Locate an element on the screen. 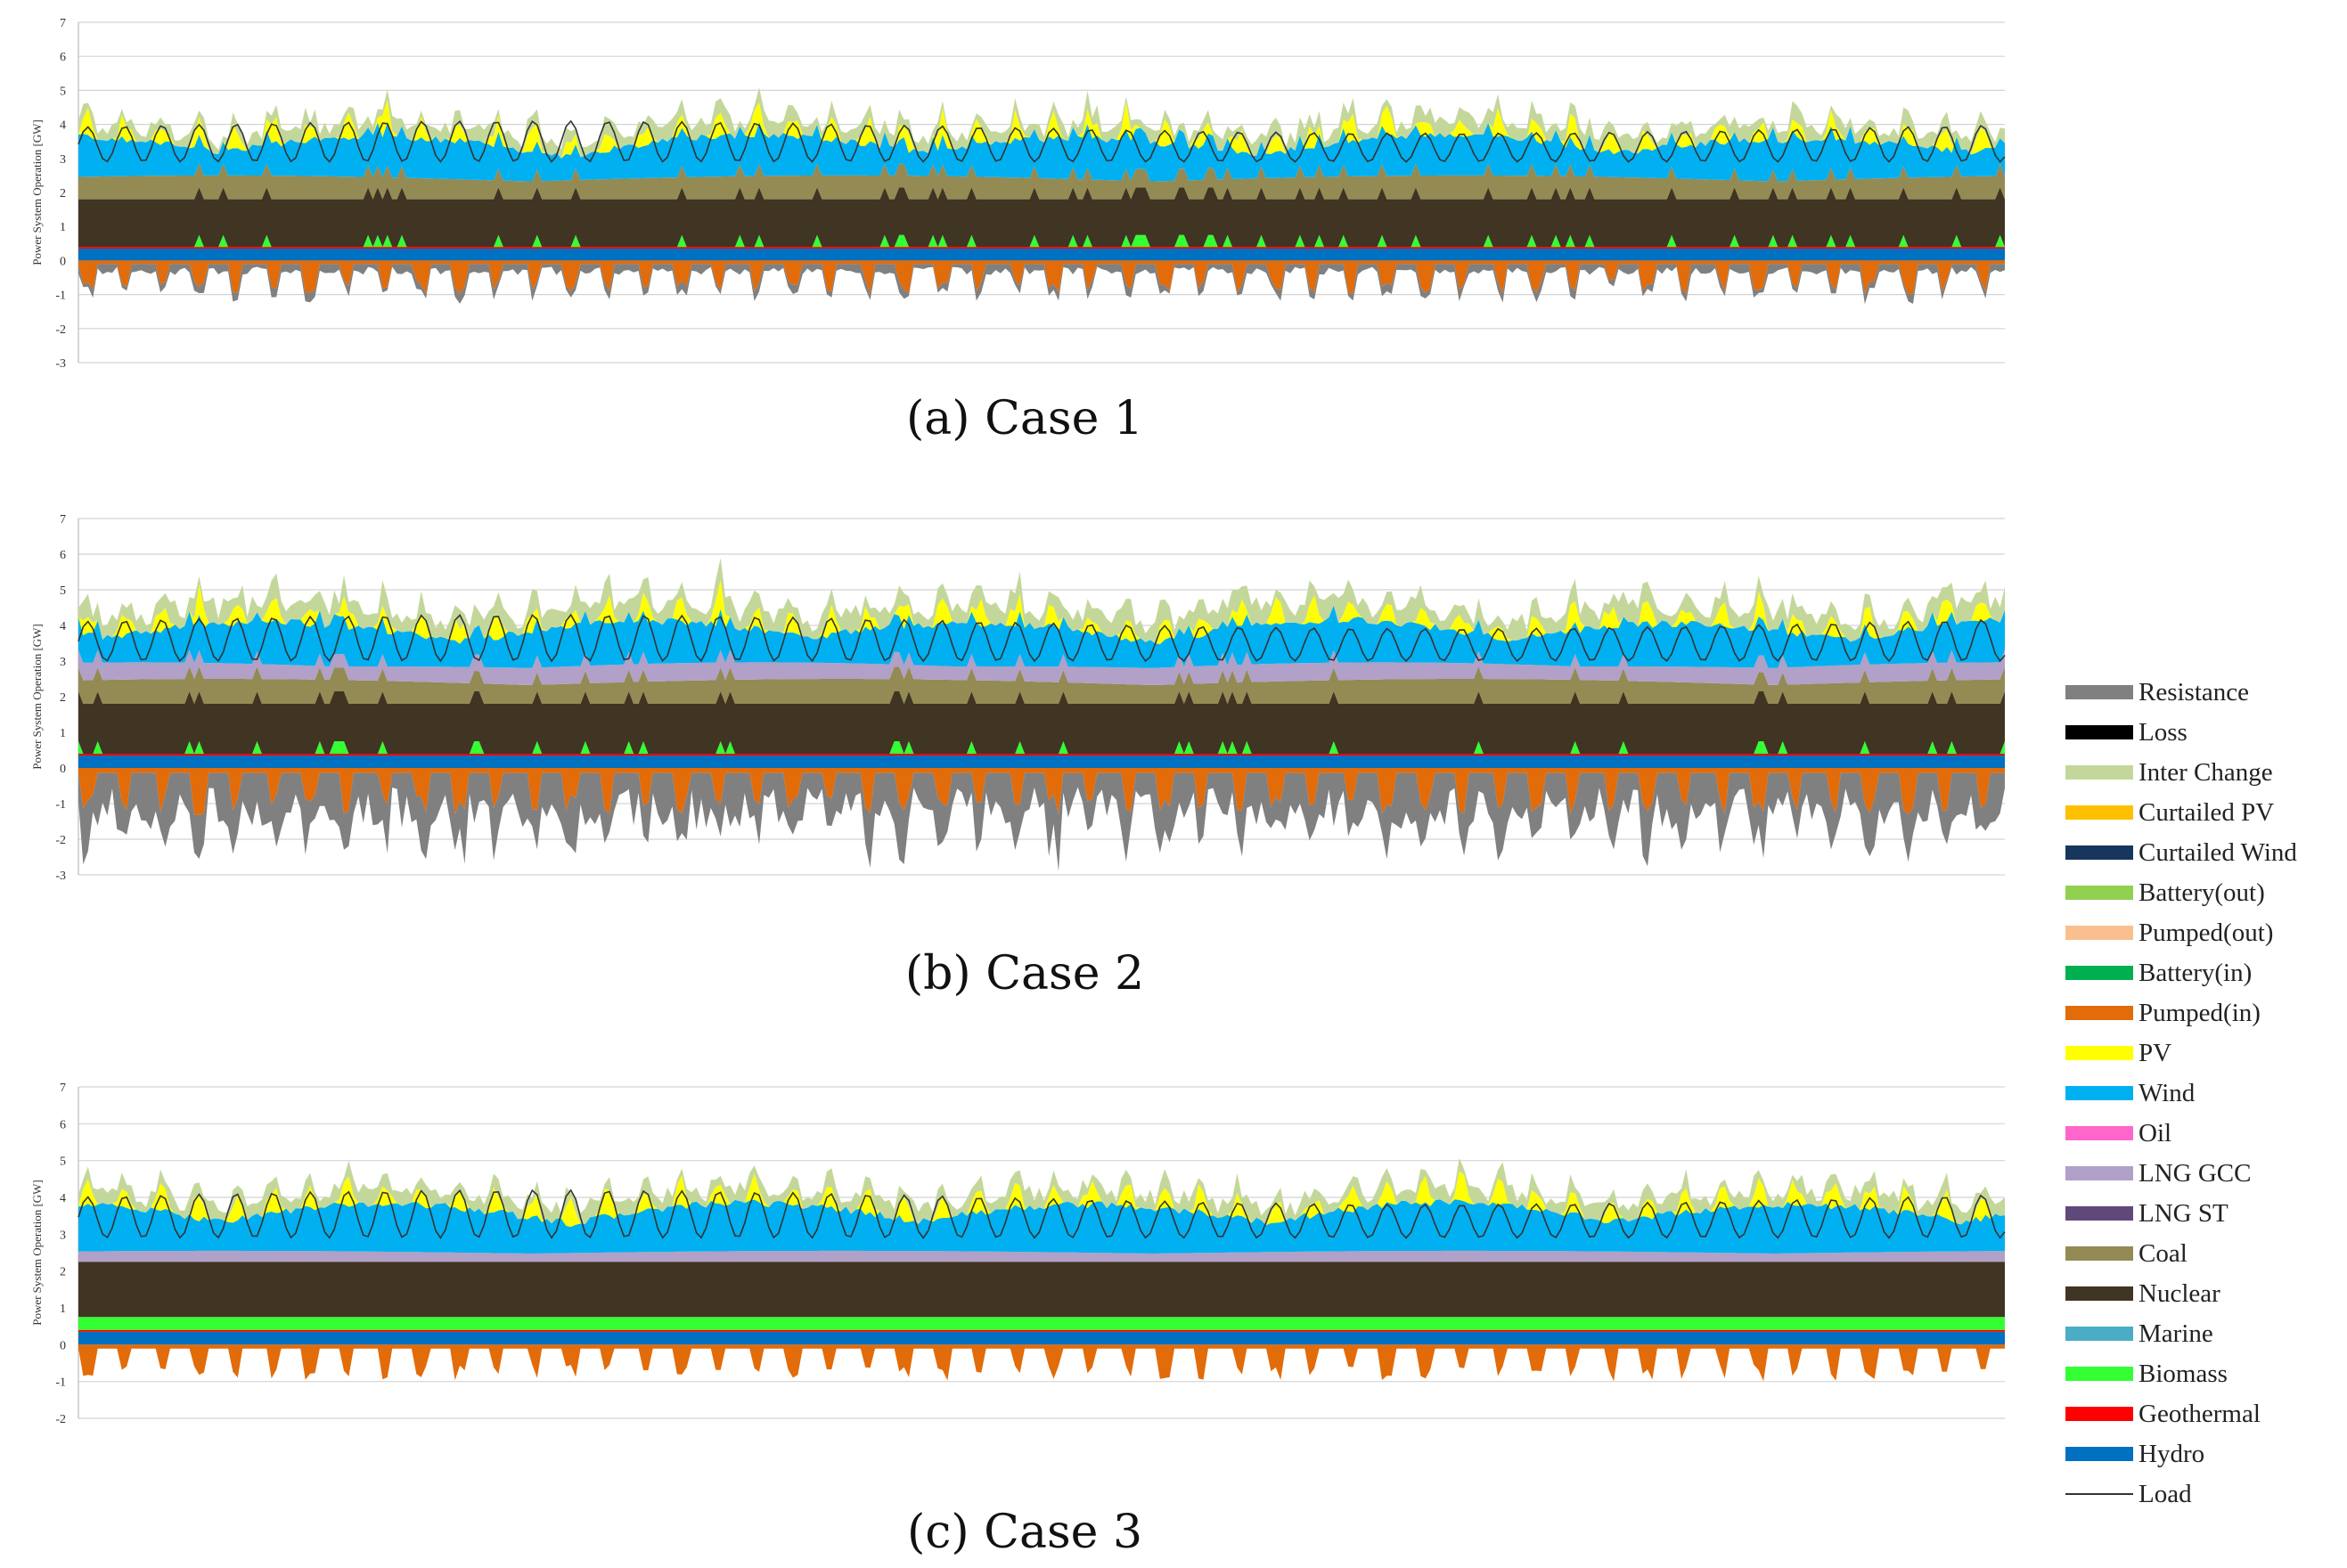 Image resolution: width=2347 pixels, height=1568 pixels. legend-item-oil: Oil is located at coordinates (2118, 1133).